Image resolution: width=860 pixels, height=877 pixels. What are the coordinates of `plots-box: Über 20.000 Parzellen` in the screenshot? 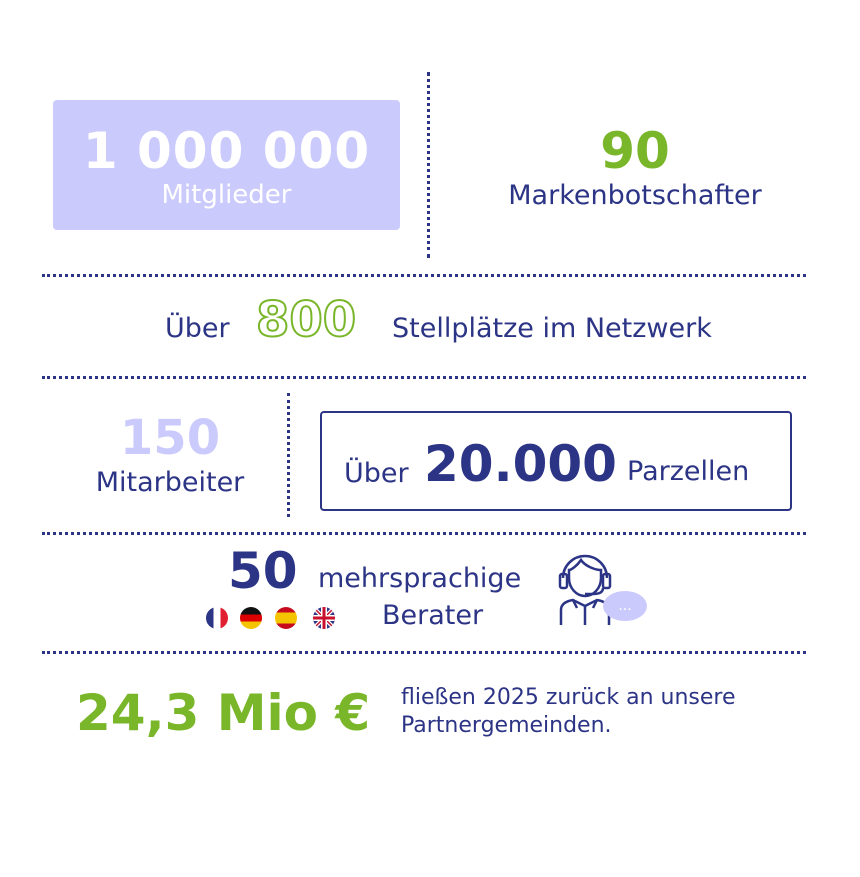 It's located at (556, 461).